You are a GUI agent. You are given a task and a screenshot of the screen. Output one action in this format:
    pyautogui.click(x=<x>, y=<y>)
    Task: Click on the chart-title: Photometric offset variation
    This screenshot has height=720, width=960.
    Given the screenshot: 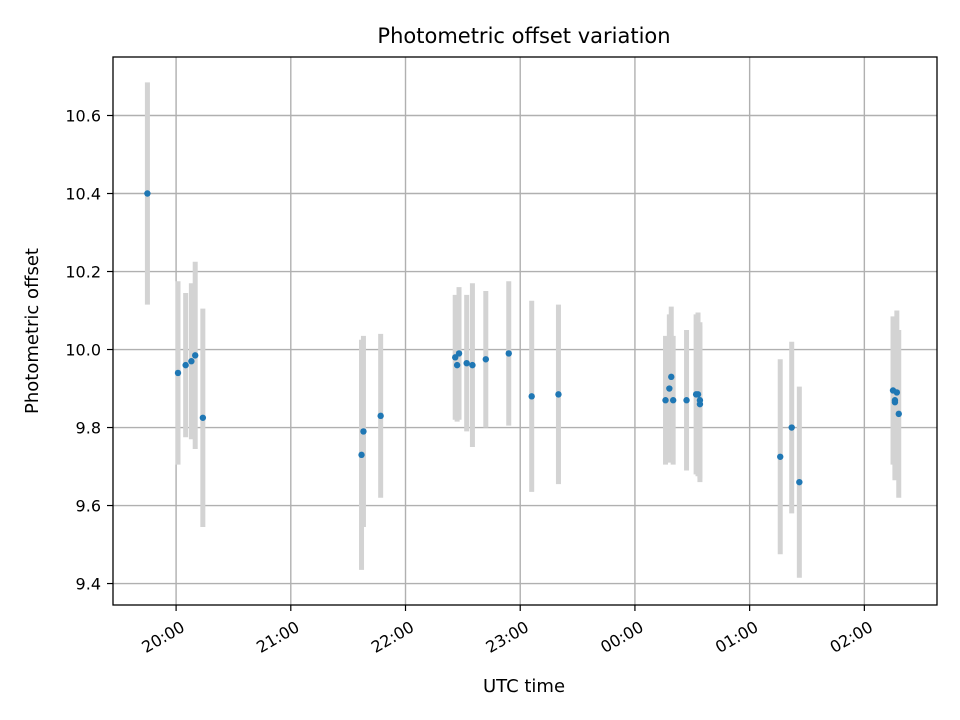 What is the action you would take?
    pyautogui.click(x=523, y=36)
    